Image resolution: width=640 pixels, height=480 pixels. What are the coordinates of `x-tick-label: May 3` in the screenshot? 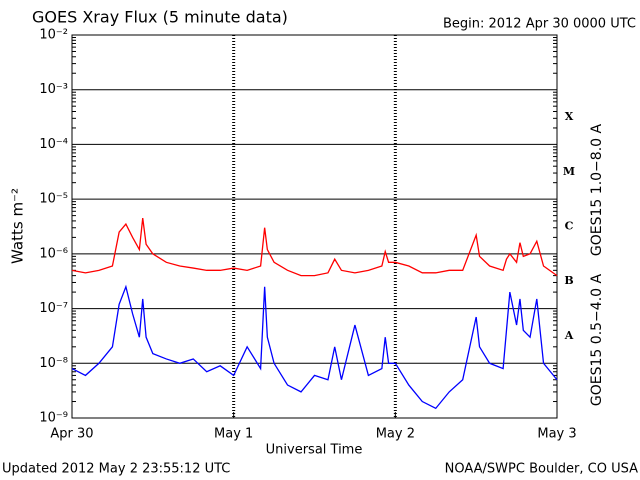 It's located at (556, 434).